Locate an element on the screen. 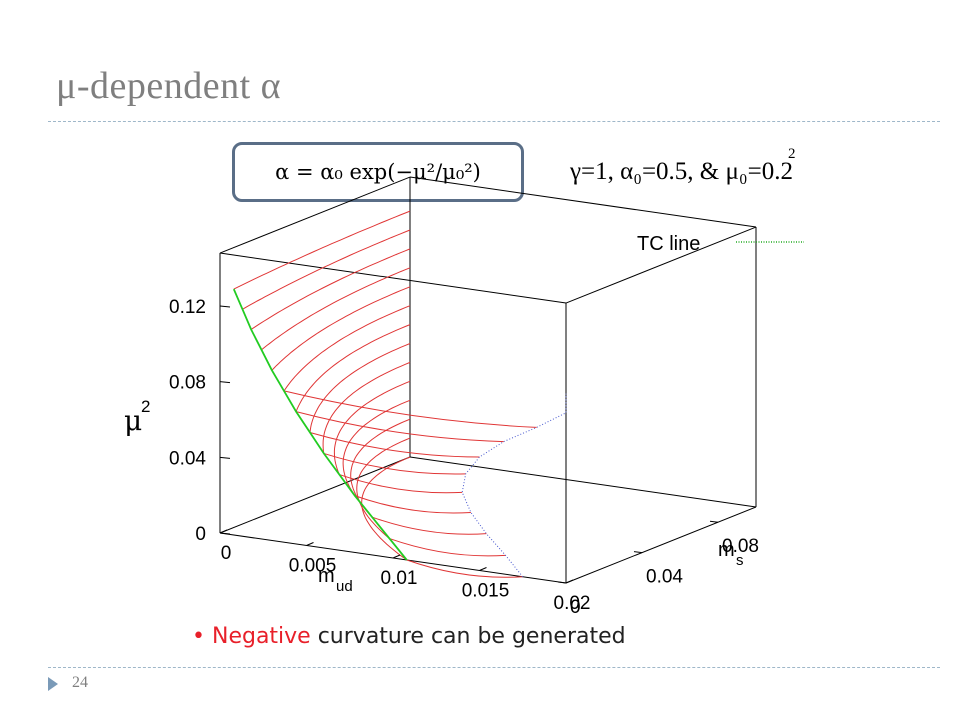  box-edge-Dt-At is located at coordinates (315, 215).